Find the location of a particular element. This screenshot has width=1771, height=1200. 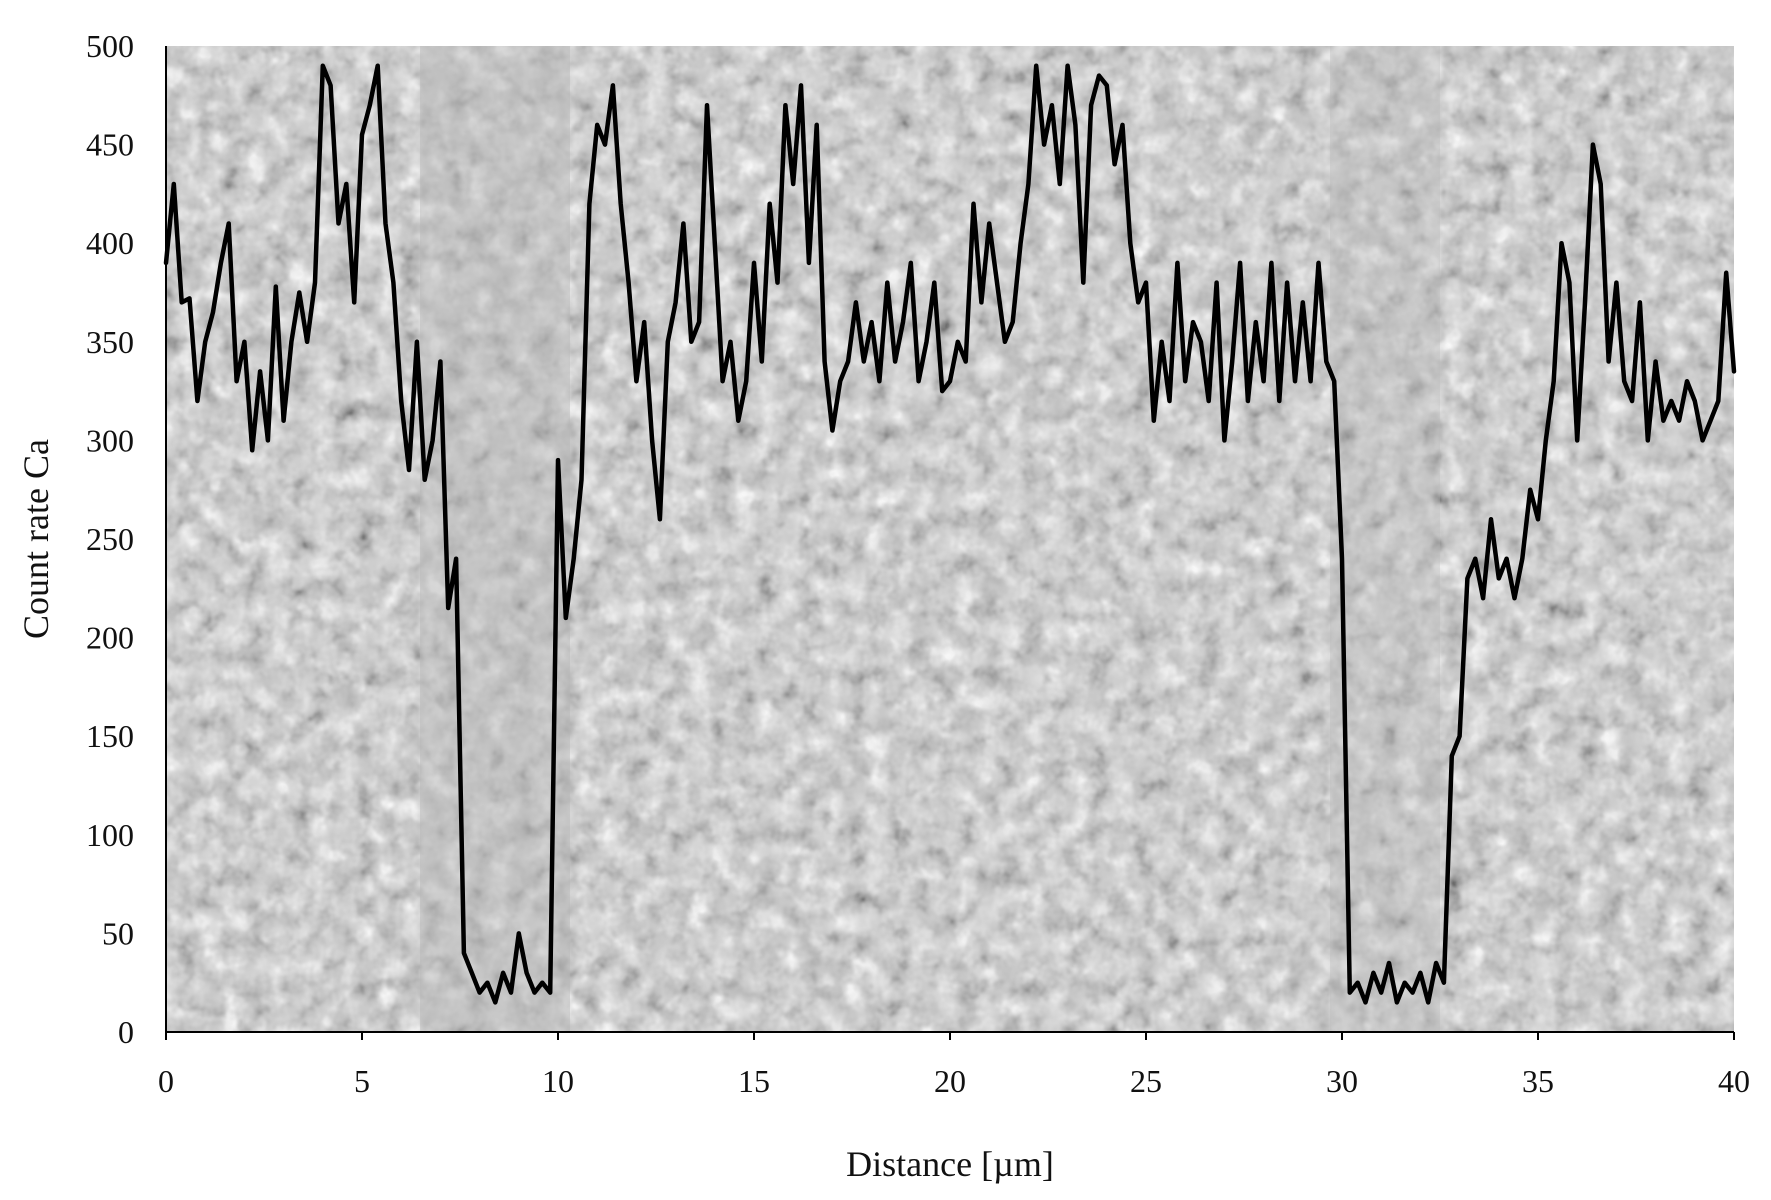

x-tick-label: 0 is located at coordinates (166, 1081).